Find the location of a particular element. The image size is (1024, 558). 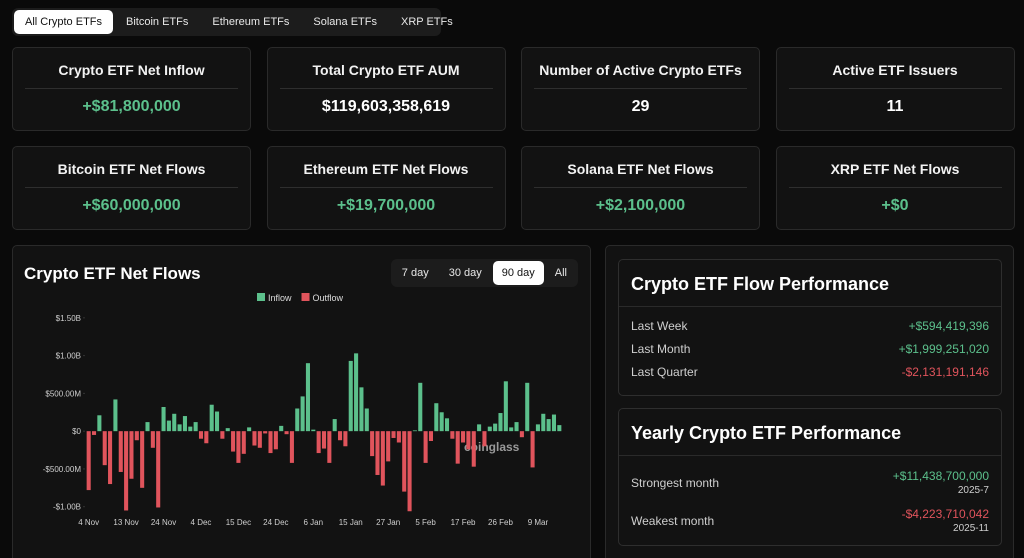

range-button: All is located at coordinates (560, 273).